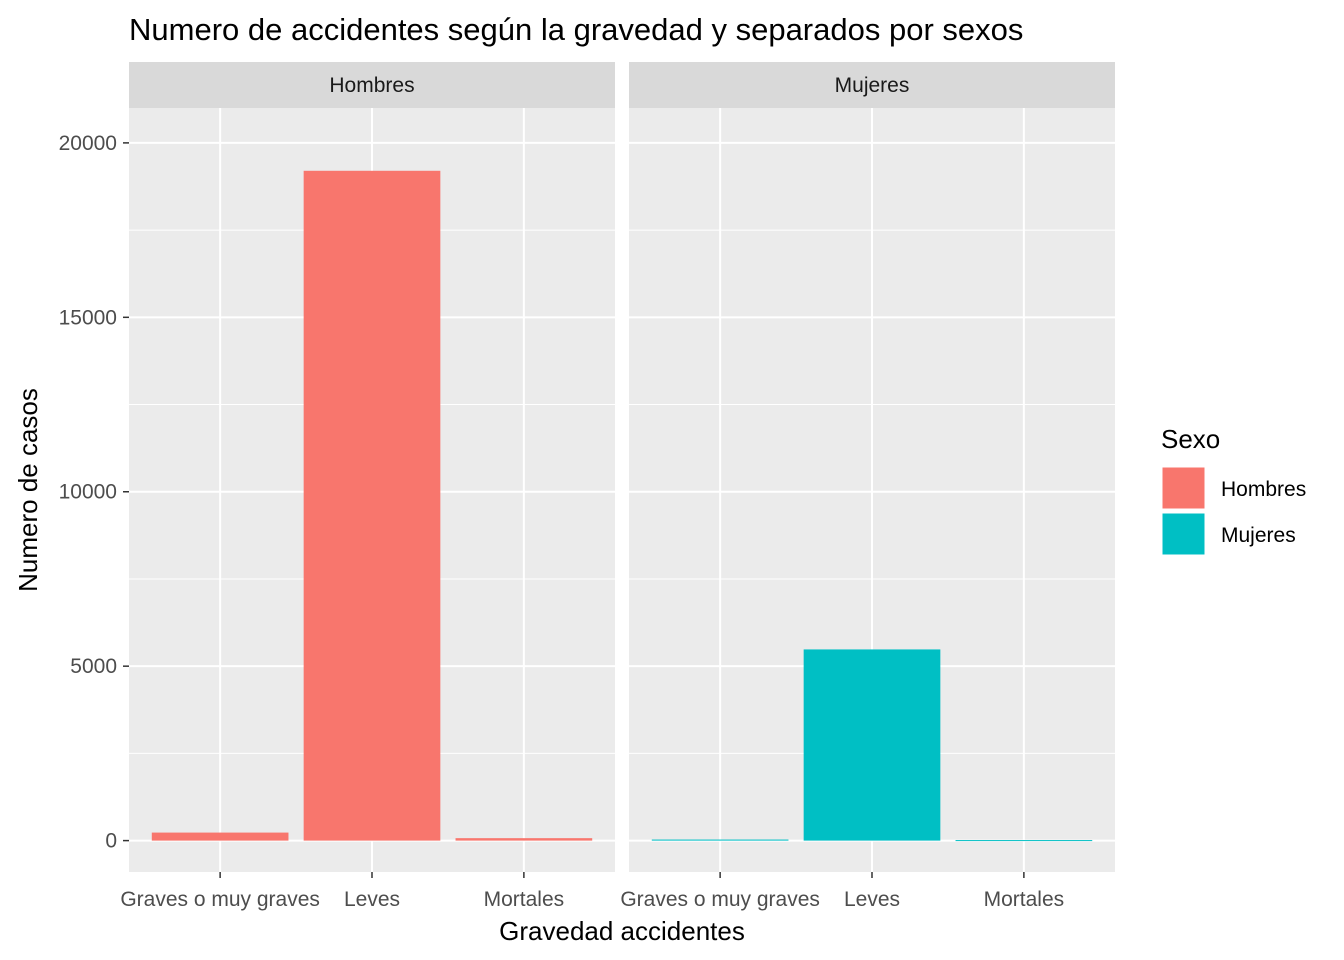 This screenshot has width=1344, height=960. I want to click on y-axis-title: Numero de casos, so click(28, 490).